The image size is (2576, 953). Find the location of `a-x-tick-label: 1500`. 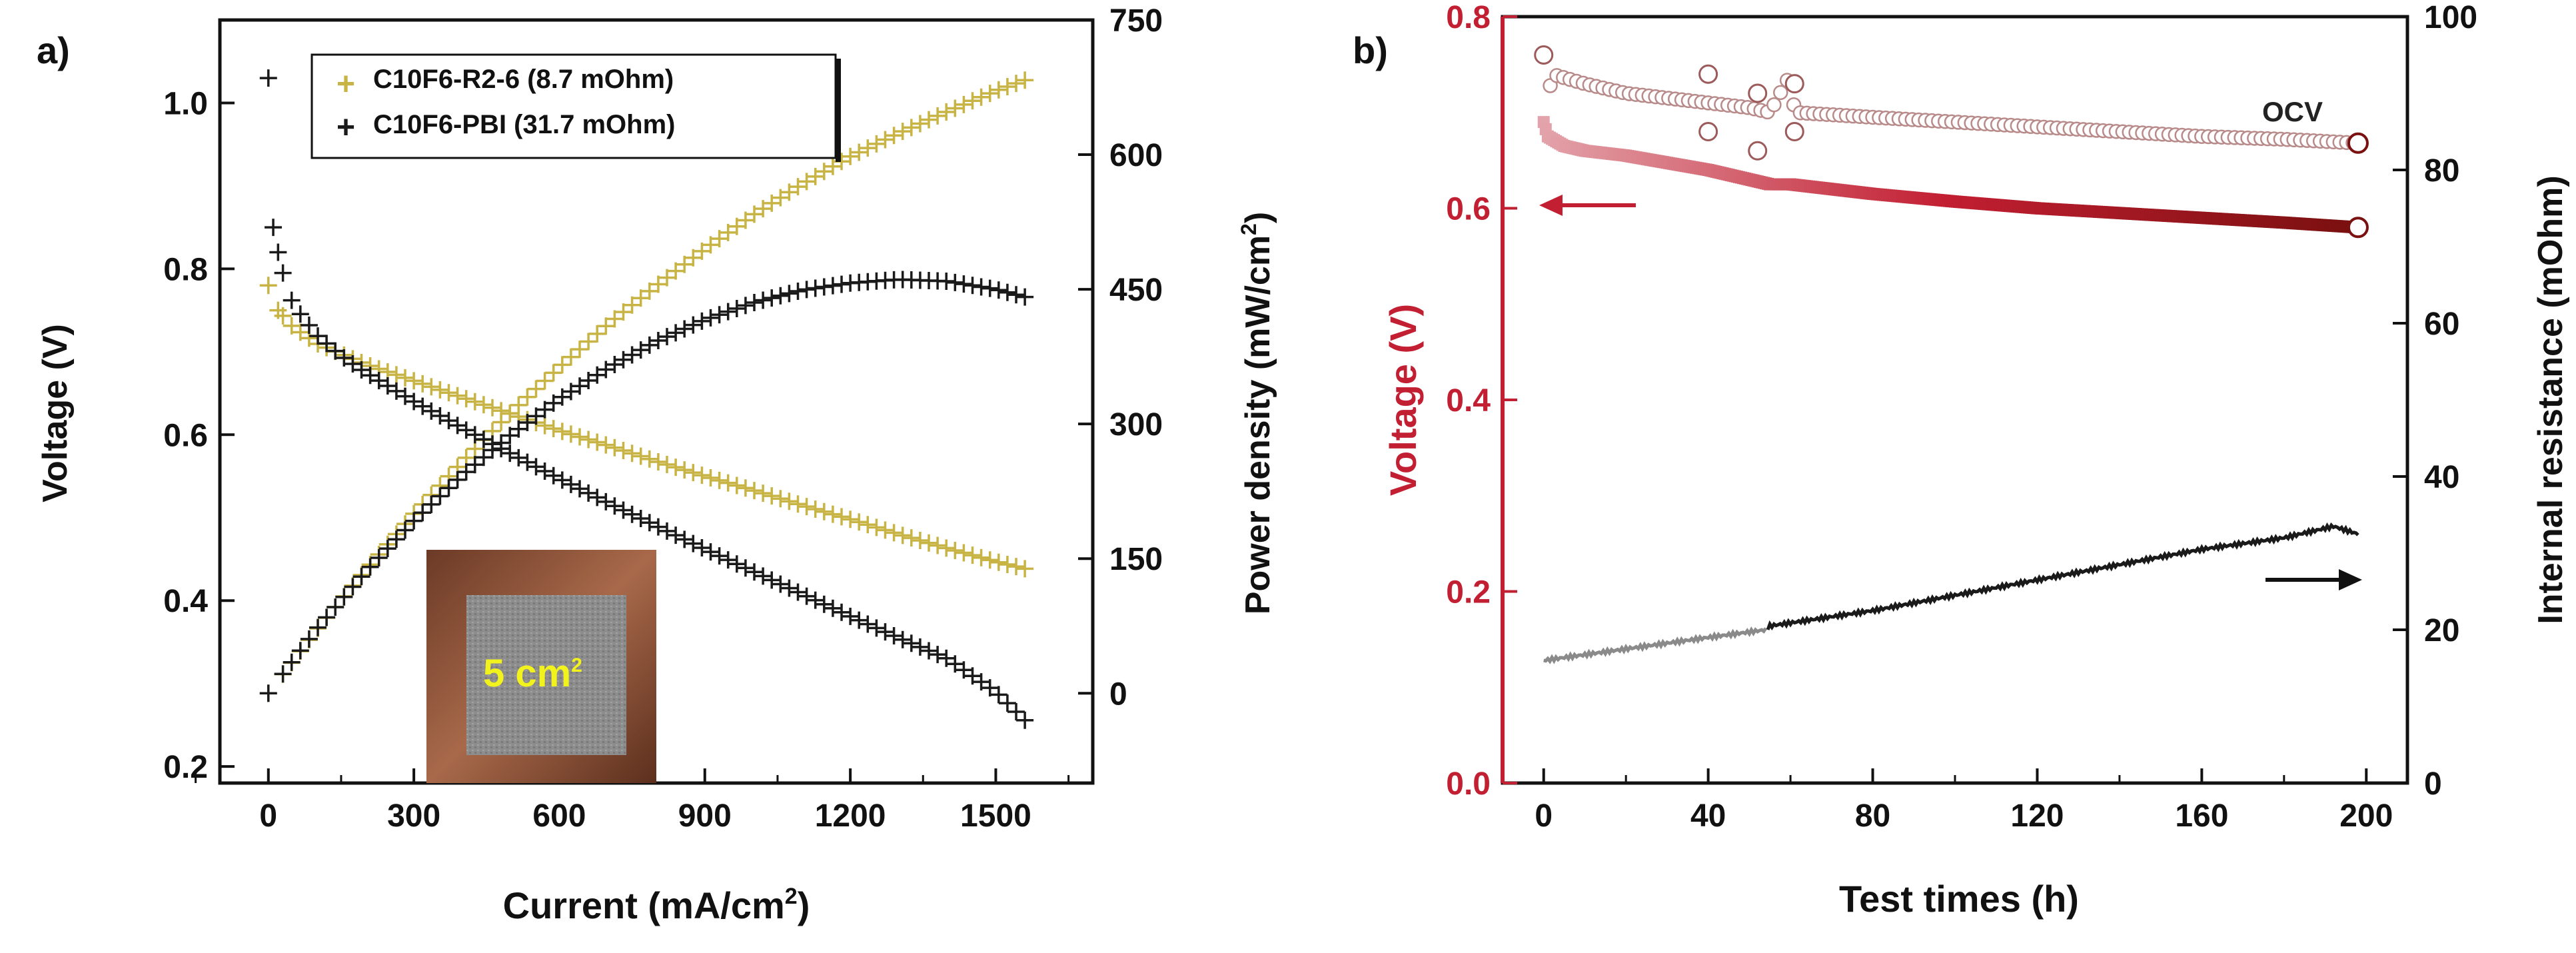

a-x-tick-label: 1500 is located at coordinates (996, 816).